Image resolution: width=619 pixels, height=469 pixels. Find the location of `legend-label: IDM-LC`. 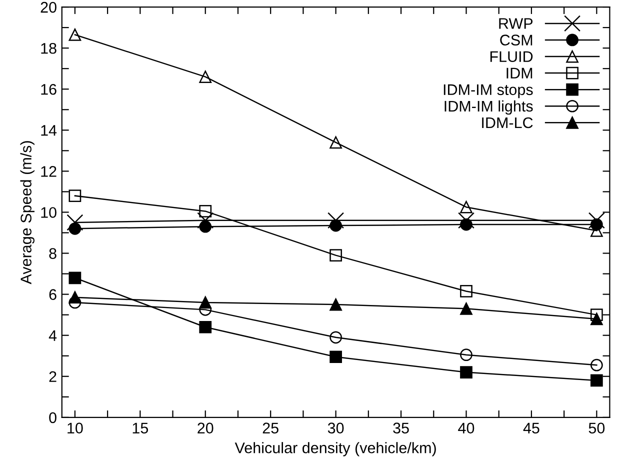

legend-label: IDM-LC is located at coordinates (507, 122).